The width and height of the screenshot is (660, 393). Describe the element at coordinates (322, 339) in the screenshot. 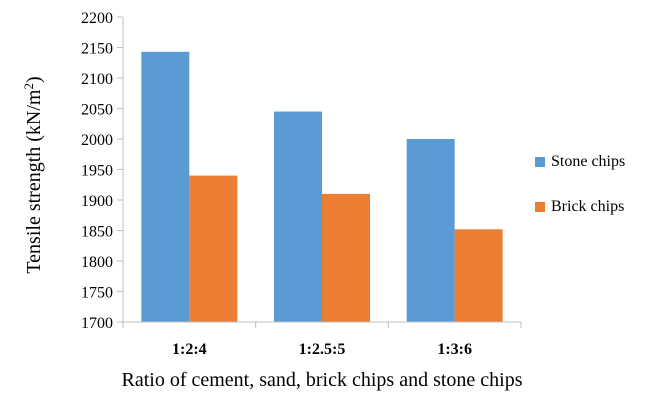

I see `x-axis: 1:2:4 1:2.5:5 1:3:6` at that location.